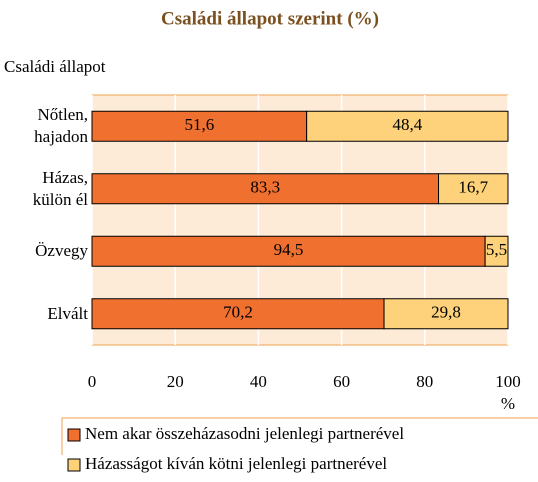  I want to click on y-tick-label: Házas, külön él, so click(60, 188).